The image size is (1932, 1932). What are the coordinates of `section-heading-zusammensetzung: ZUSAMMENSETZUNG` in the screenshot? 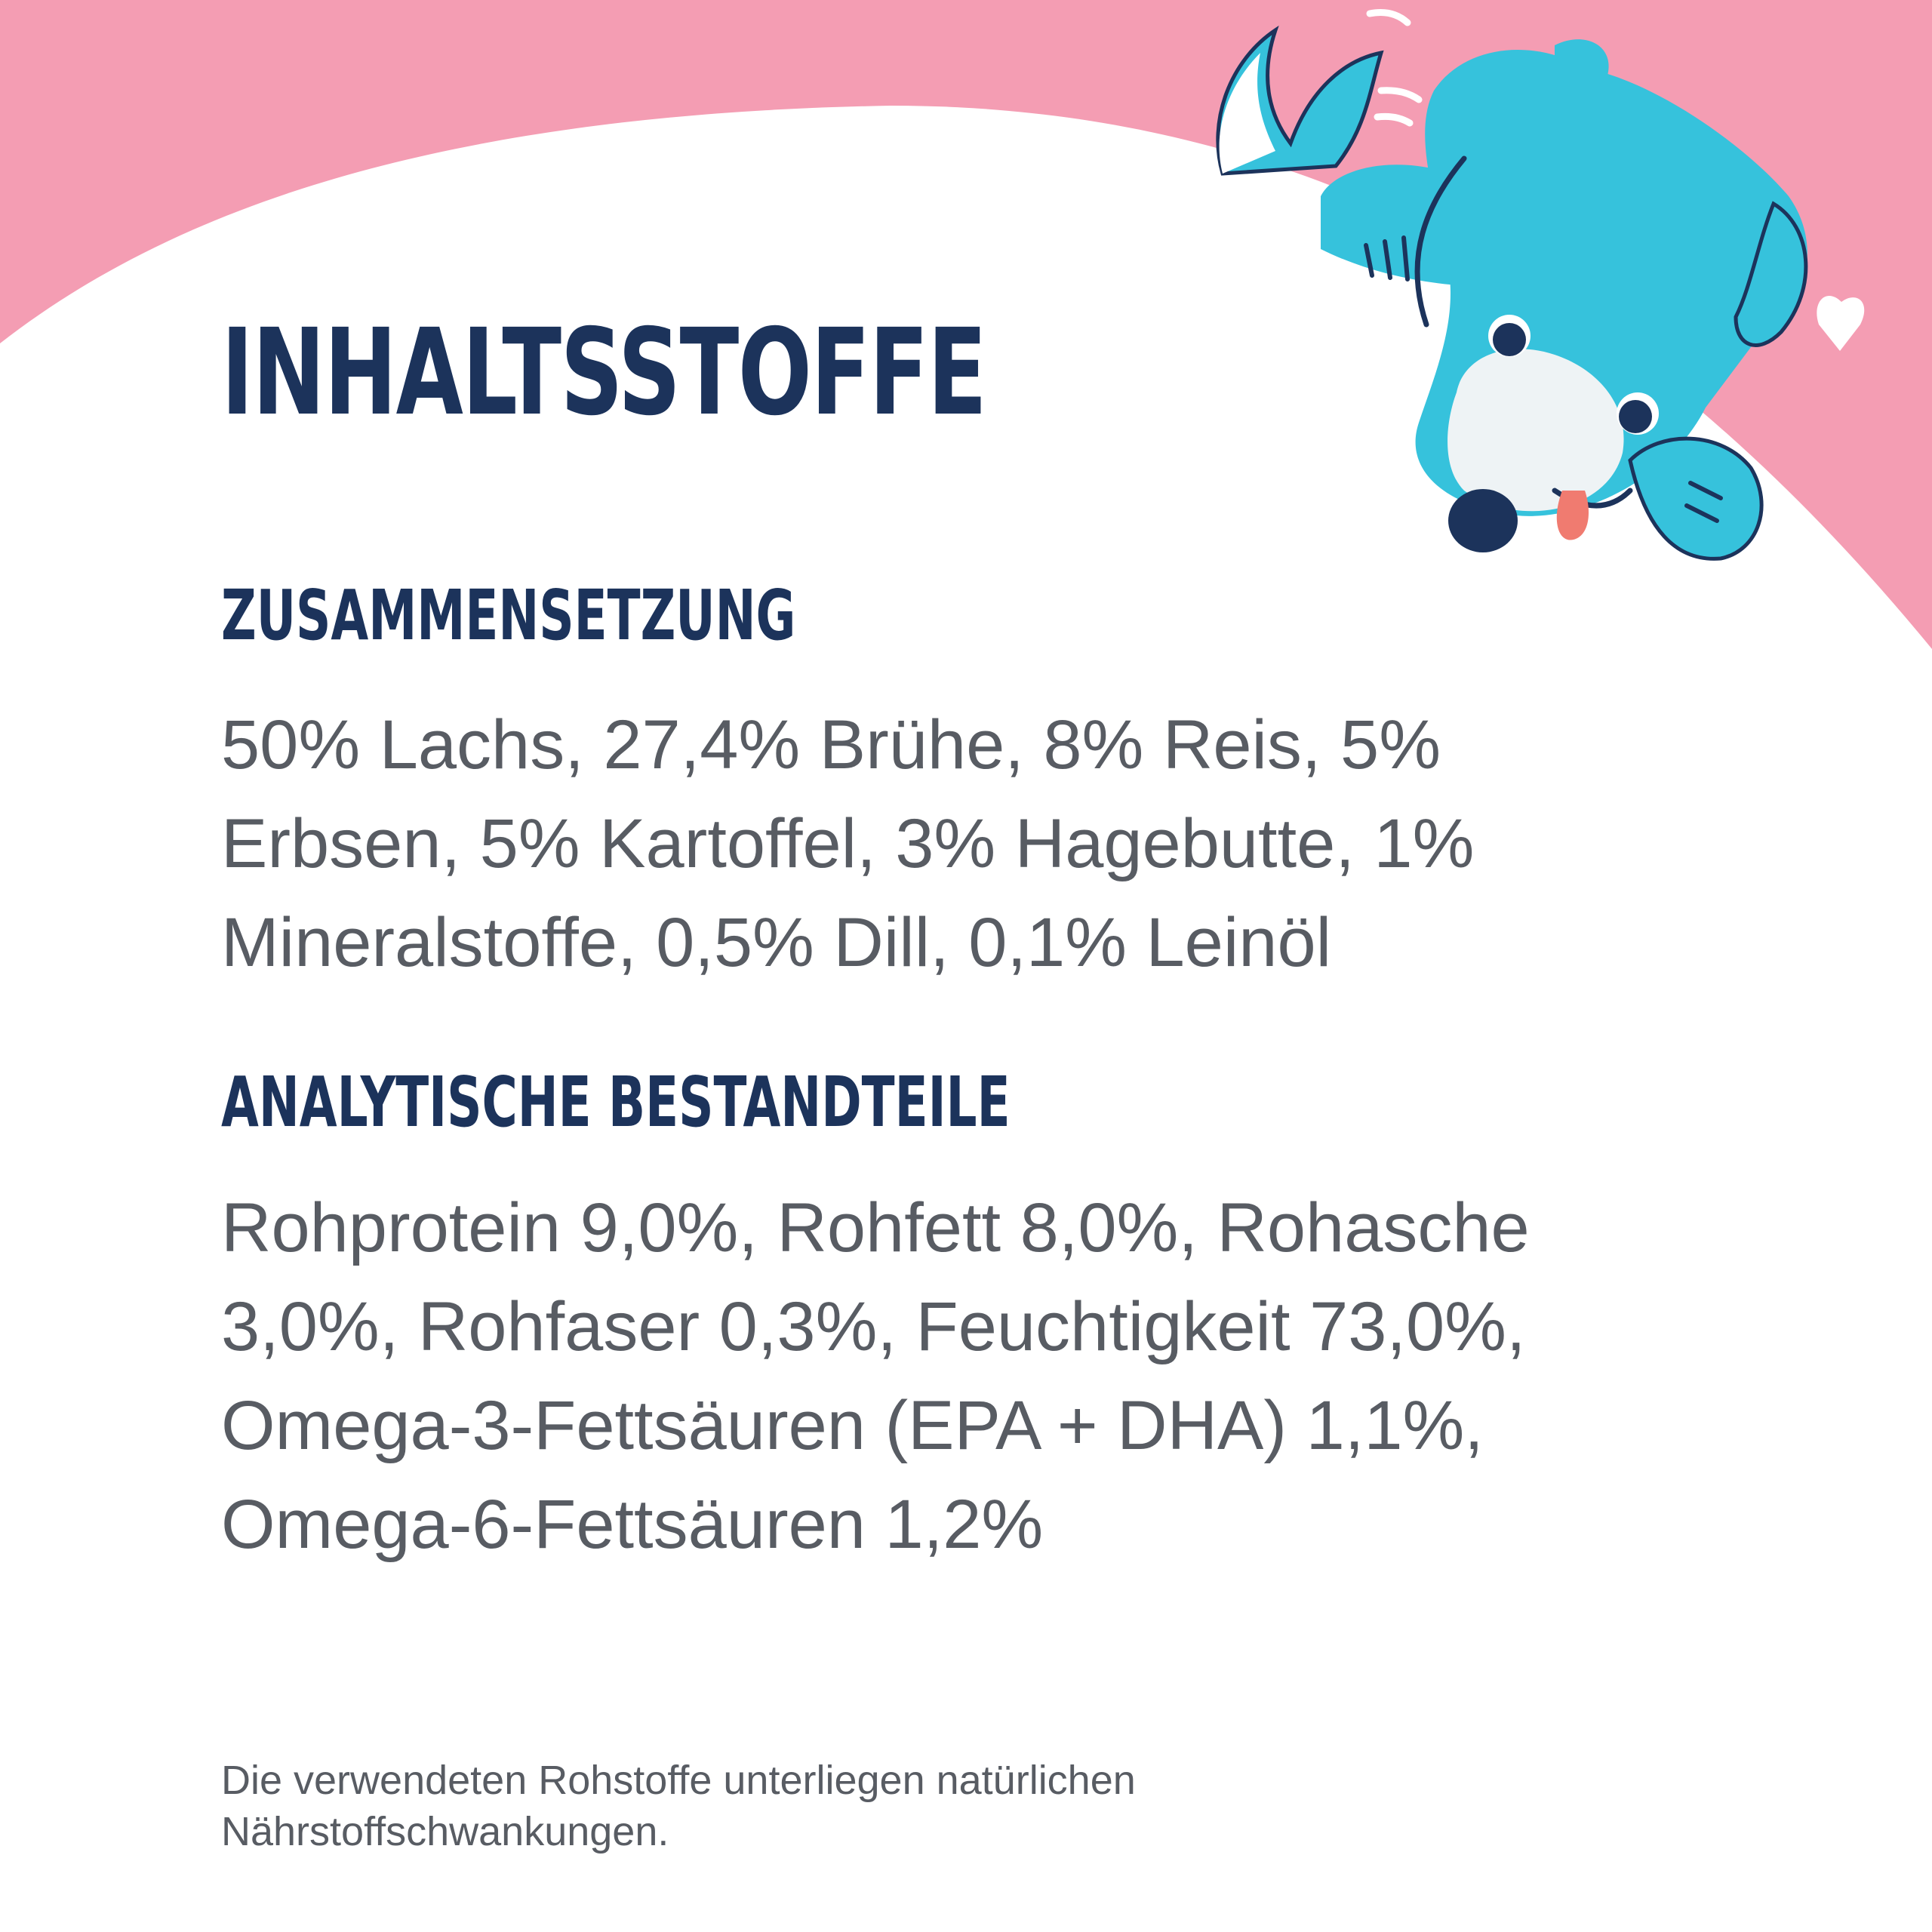 It's located at (508, 615).